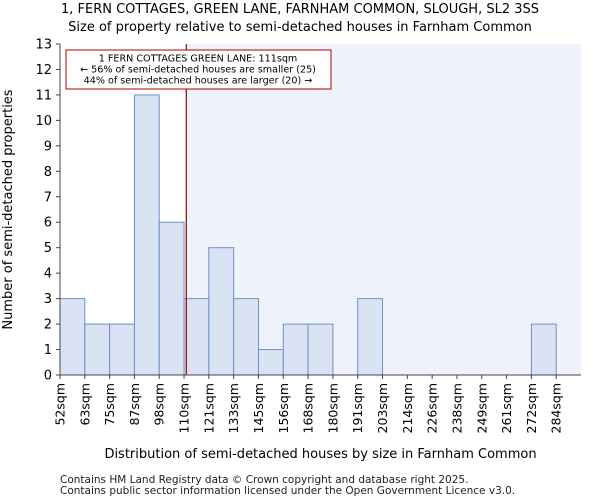 This screenshot has height=500, width=600. I want to click on bar-87sqm, so click(146, 235).